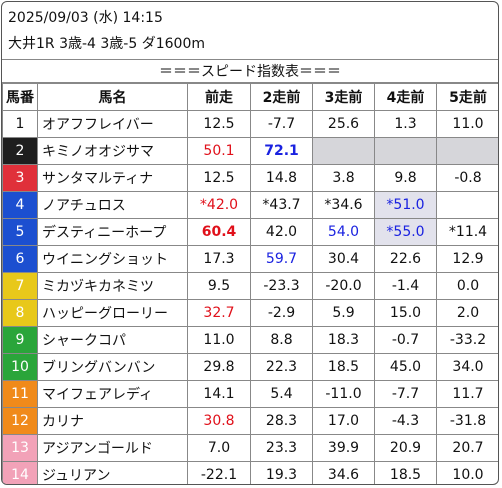 The height and width of the screenshot is (488, 502). I want to click on horse-name: マイフェアレディ, so click(112, 394).